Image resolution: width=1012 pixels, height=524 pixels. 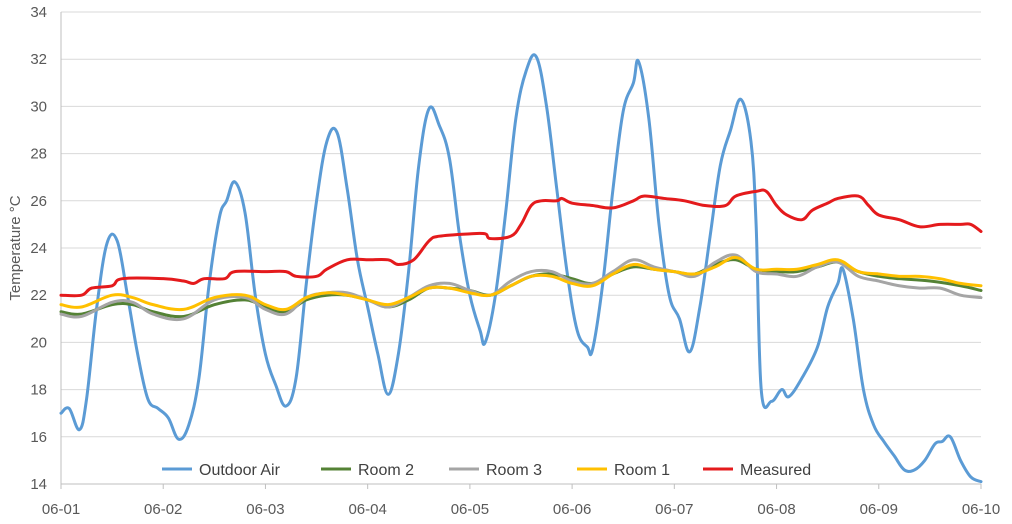 I want to click on y-tick-label: 26, so click(x=38, y=201).